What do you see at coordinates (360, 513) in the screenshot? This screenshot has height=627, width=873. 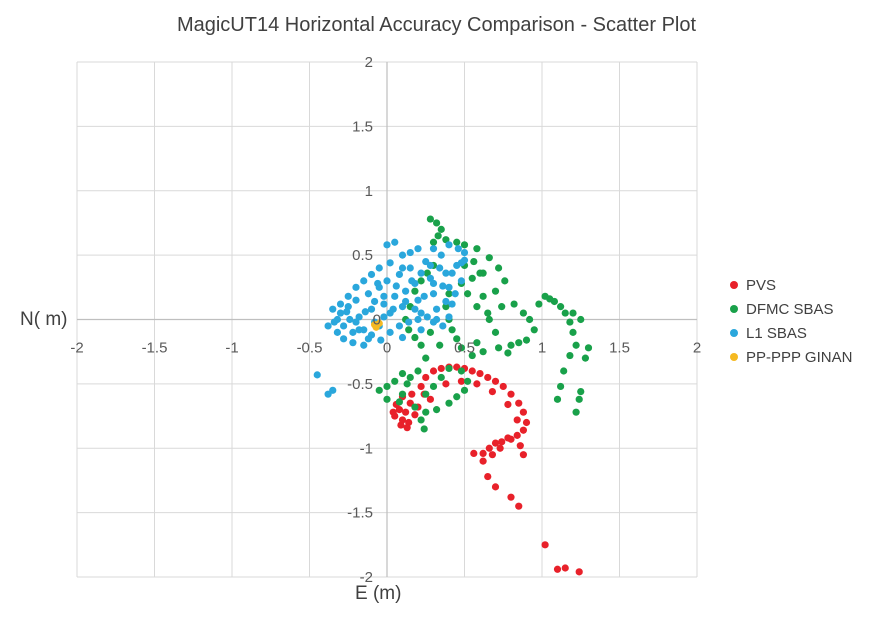 I see `y-tick-label: -1.5` at bounding box center [360, 513].